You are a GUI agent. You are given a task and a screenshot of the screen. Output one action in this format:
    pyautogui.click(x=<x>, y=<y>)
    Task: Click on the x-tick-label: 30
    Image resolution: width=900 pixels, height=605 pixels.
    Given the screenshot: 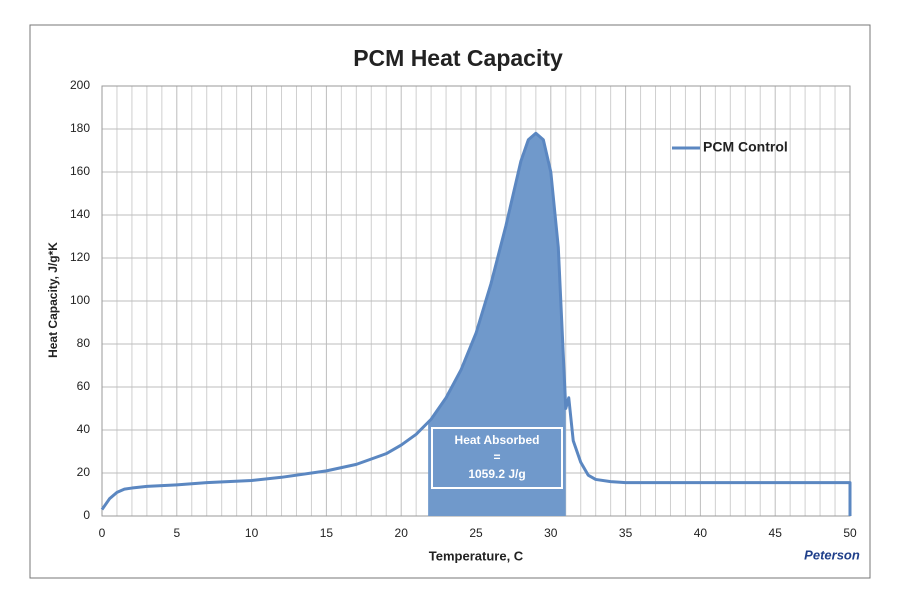 What is the action you would take?
    pyautogui.click(x=551, y=533)
    